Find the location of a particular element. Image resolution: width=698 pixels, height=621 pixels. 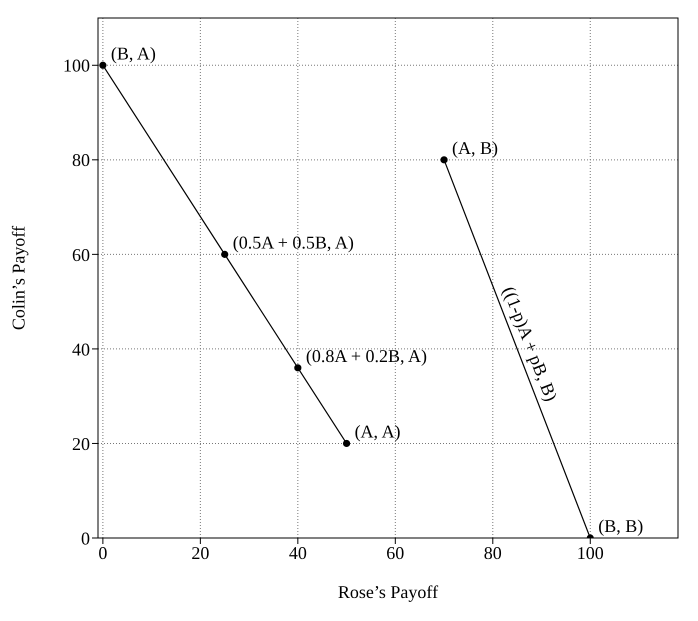

annotation: (A, B) is located at coordinates (475, 148).